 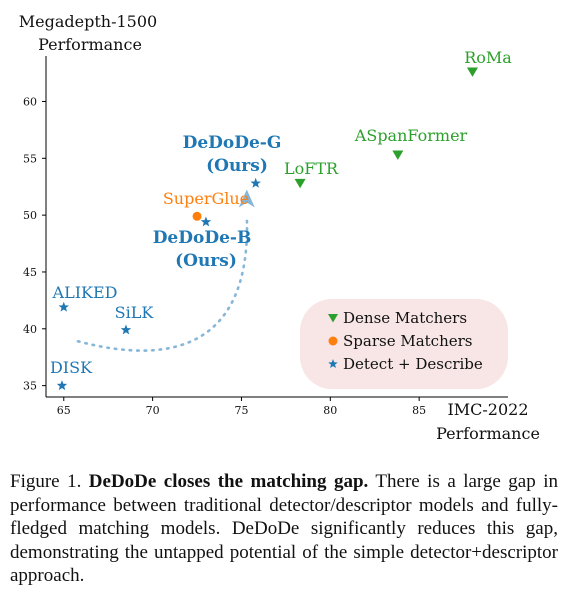 I want to click on x-tick-label: 65, so click(x=64, y=410).